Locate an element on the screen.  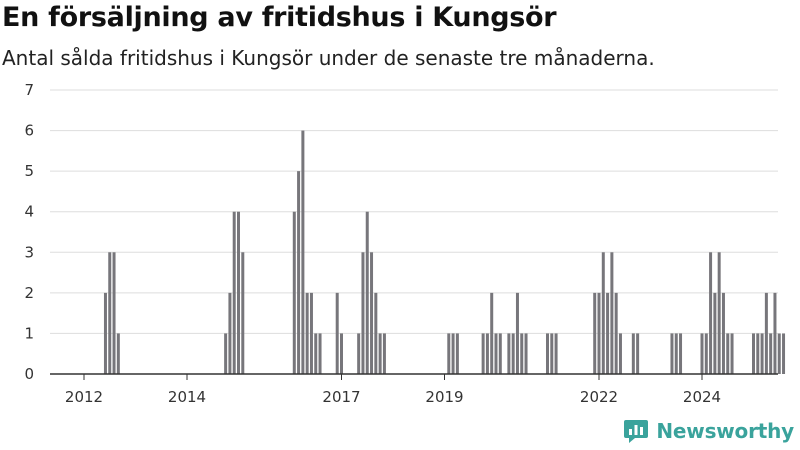
newsworthy-logo: Newsworthy is located at coordinates (709, 431).